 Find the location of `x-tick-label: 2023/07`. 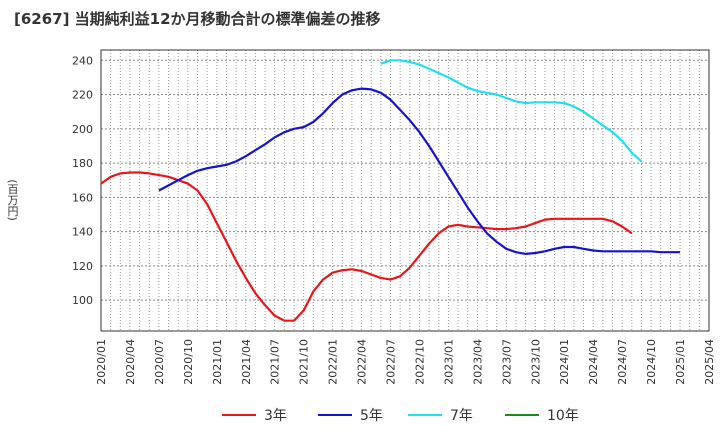

x-tick-label: 2023/07 is located at coordinates (506, 362).